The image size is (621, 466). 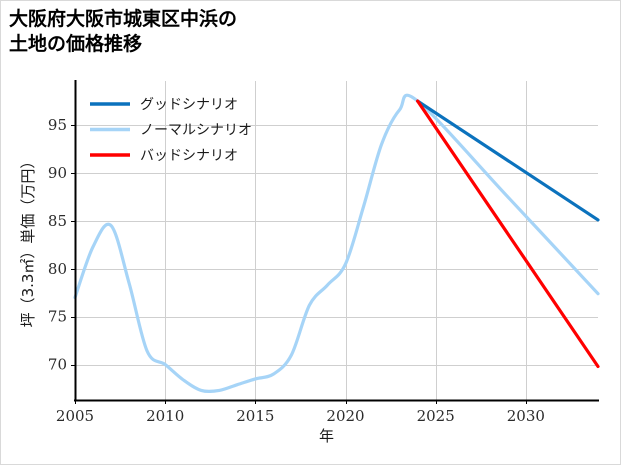 I want to click on series-line-good, so click(x=508, y=160).